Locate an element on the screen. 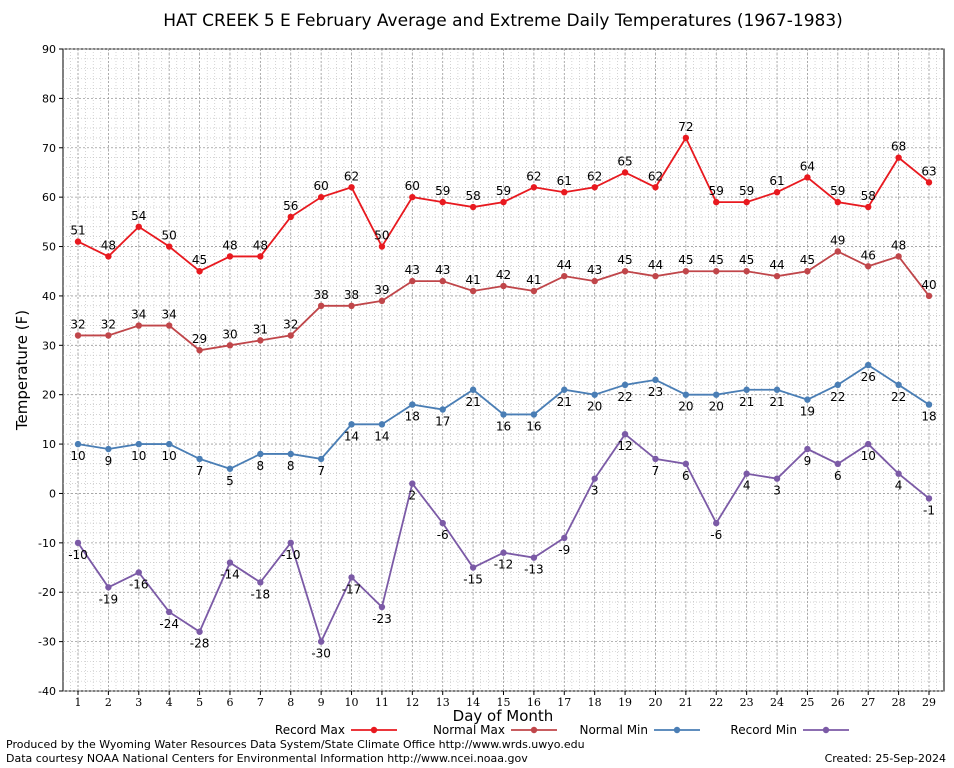 The image size is (954, 768). data-label: 18 is located at coordinates (412, 417).